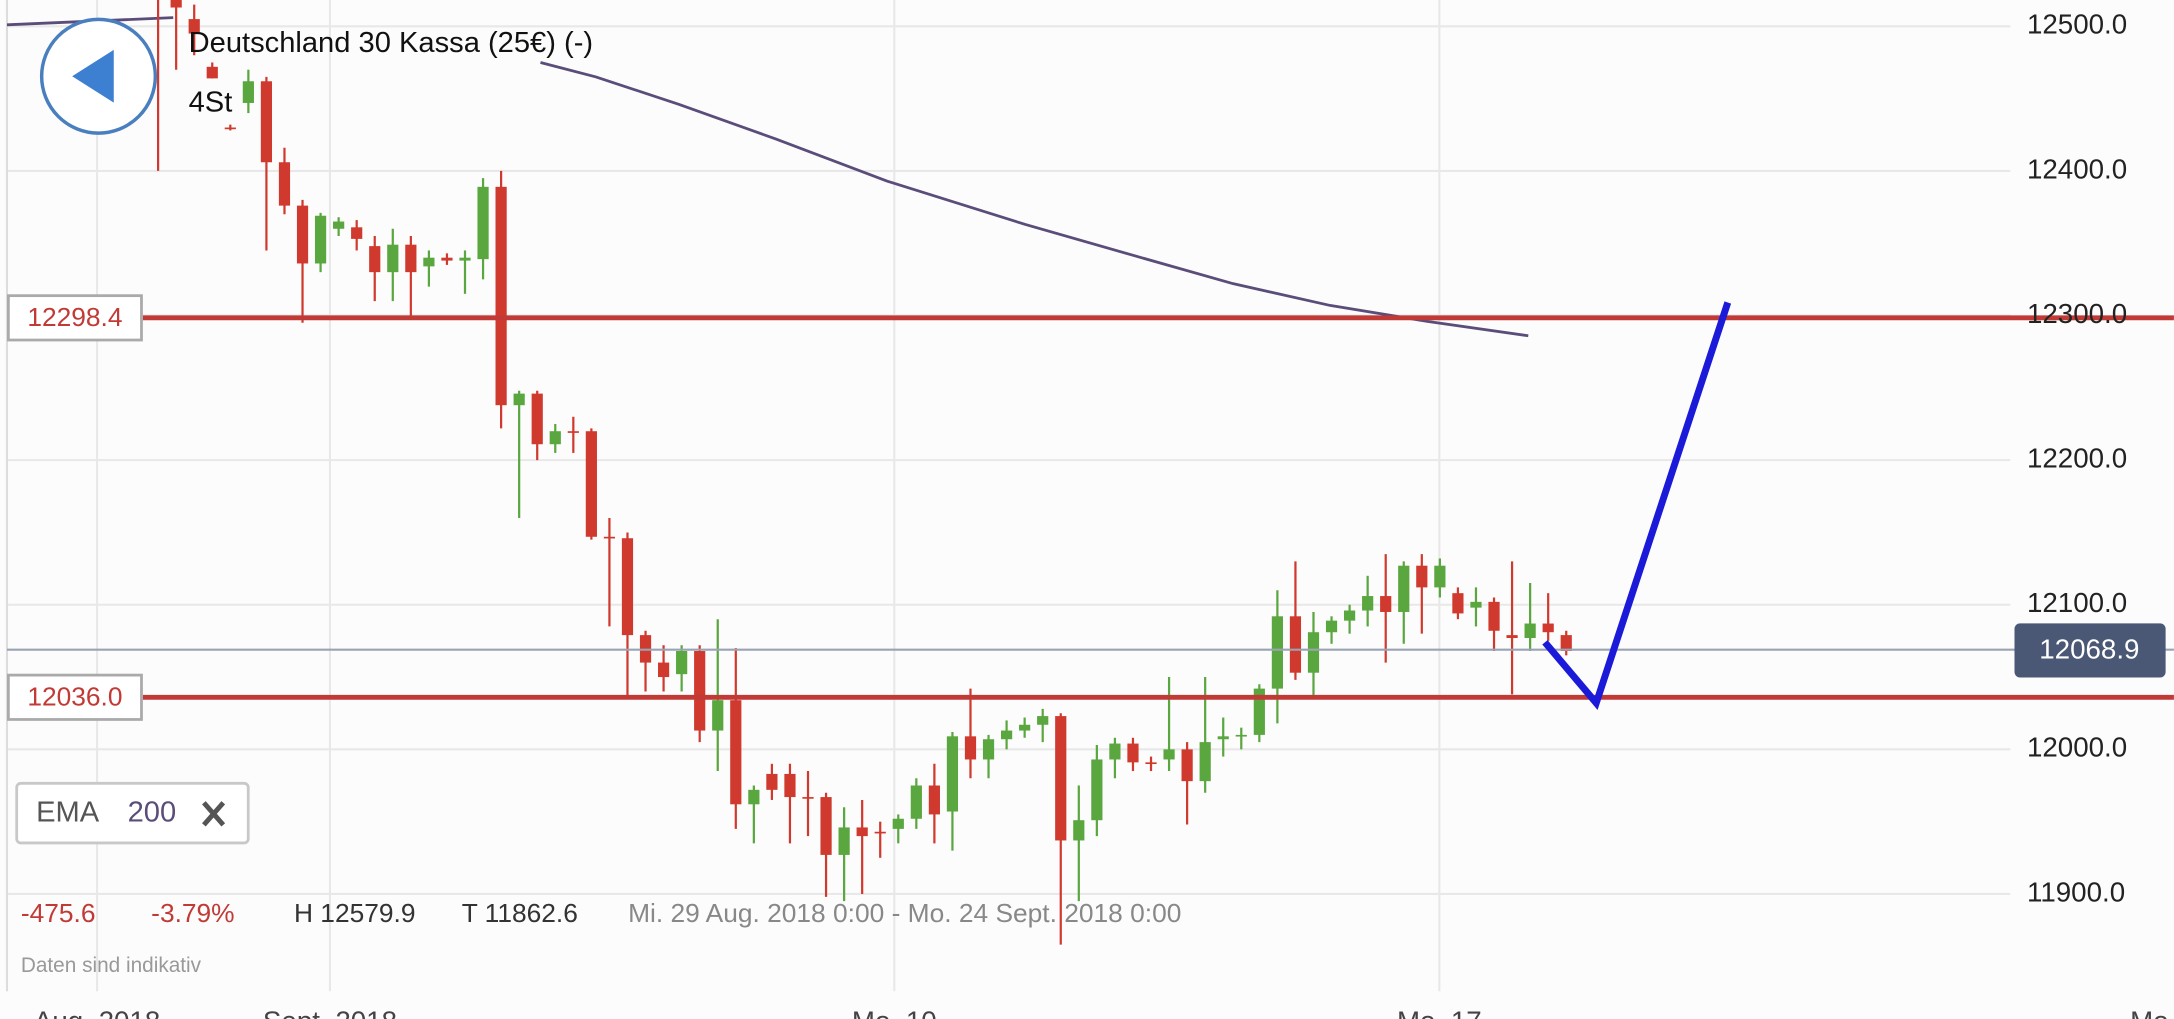 This screenshot has height=1019, width=2174. I want to click on indicator-legend, so click(132, 813).